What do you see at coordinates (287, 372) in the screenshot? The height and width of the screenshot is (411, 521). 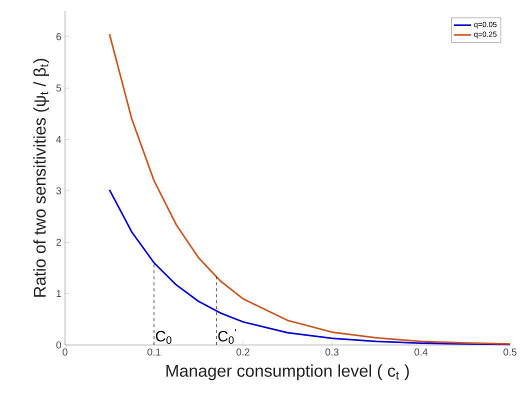 I see `x-axis-title: Manager consumption level ( c$_{t}$ )` at bounding box center [287, 372].